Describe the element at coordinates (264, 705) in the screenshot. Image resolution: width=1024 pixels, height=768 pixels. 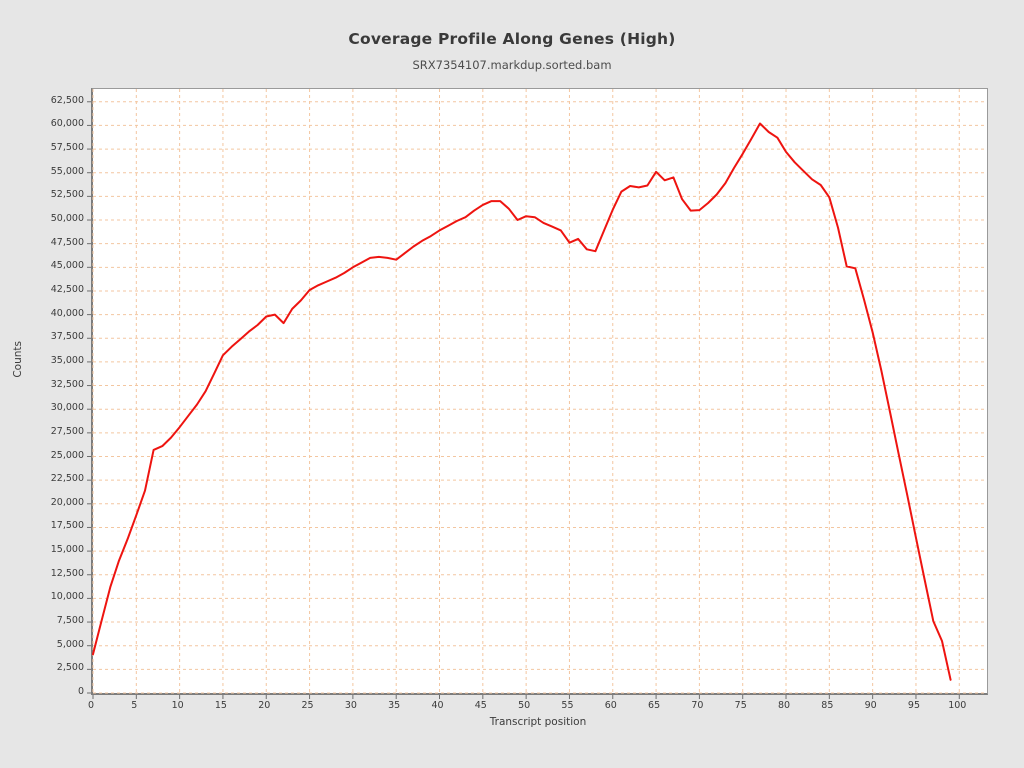
I see `x-tick-label: 20` at that location.